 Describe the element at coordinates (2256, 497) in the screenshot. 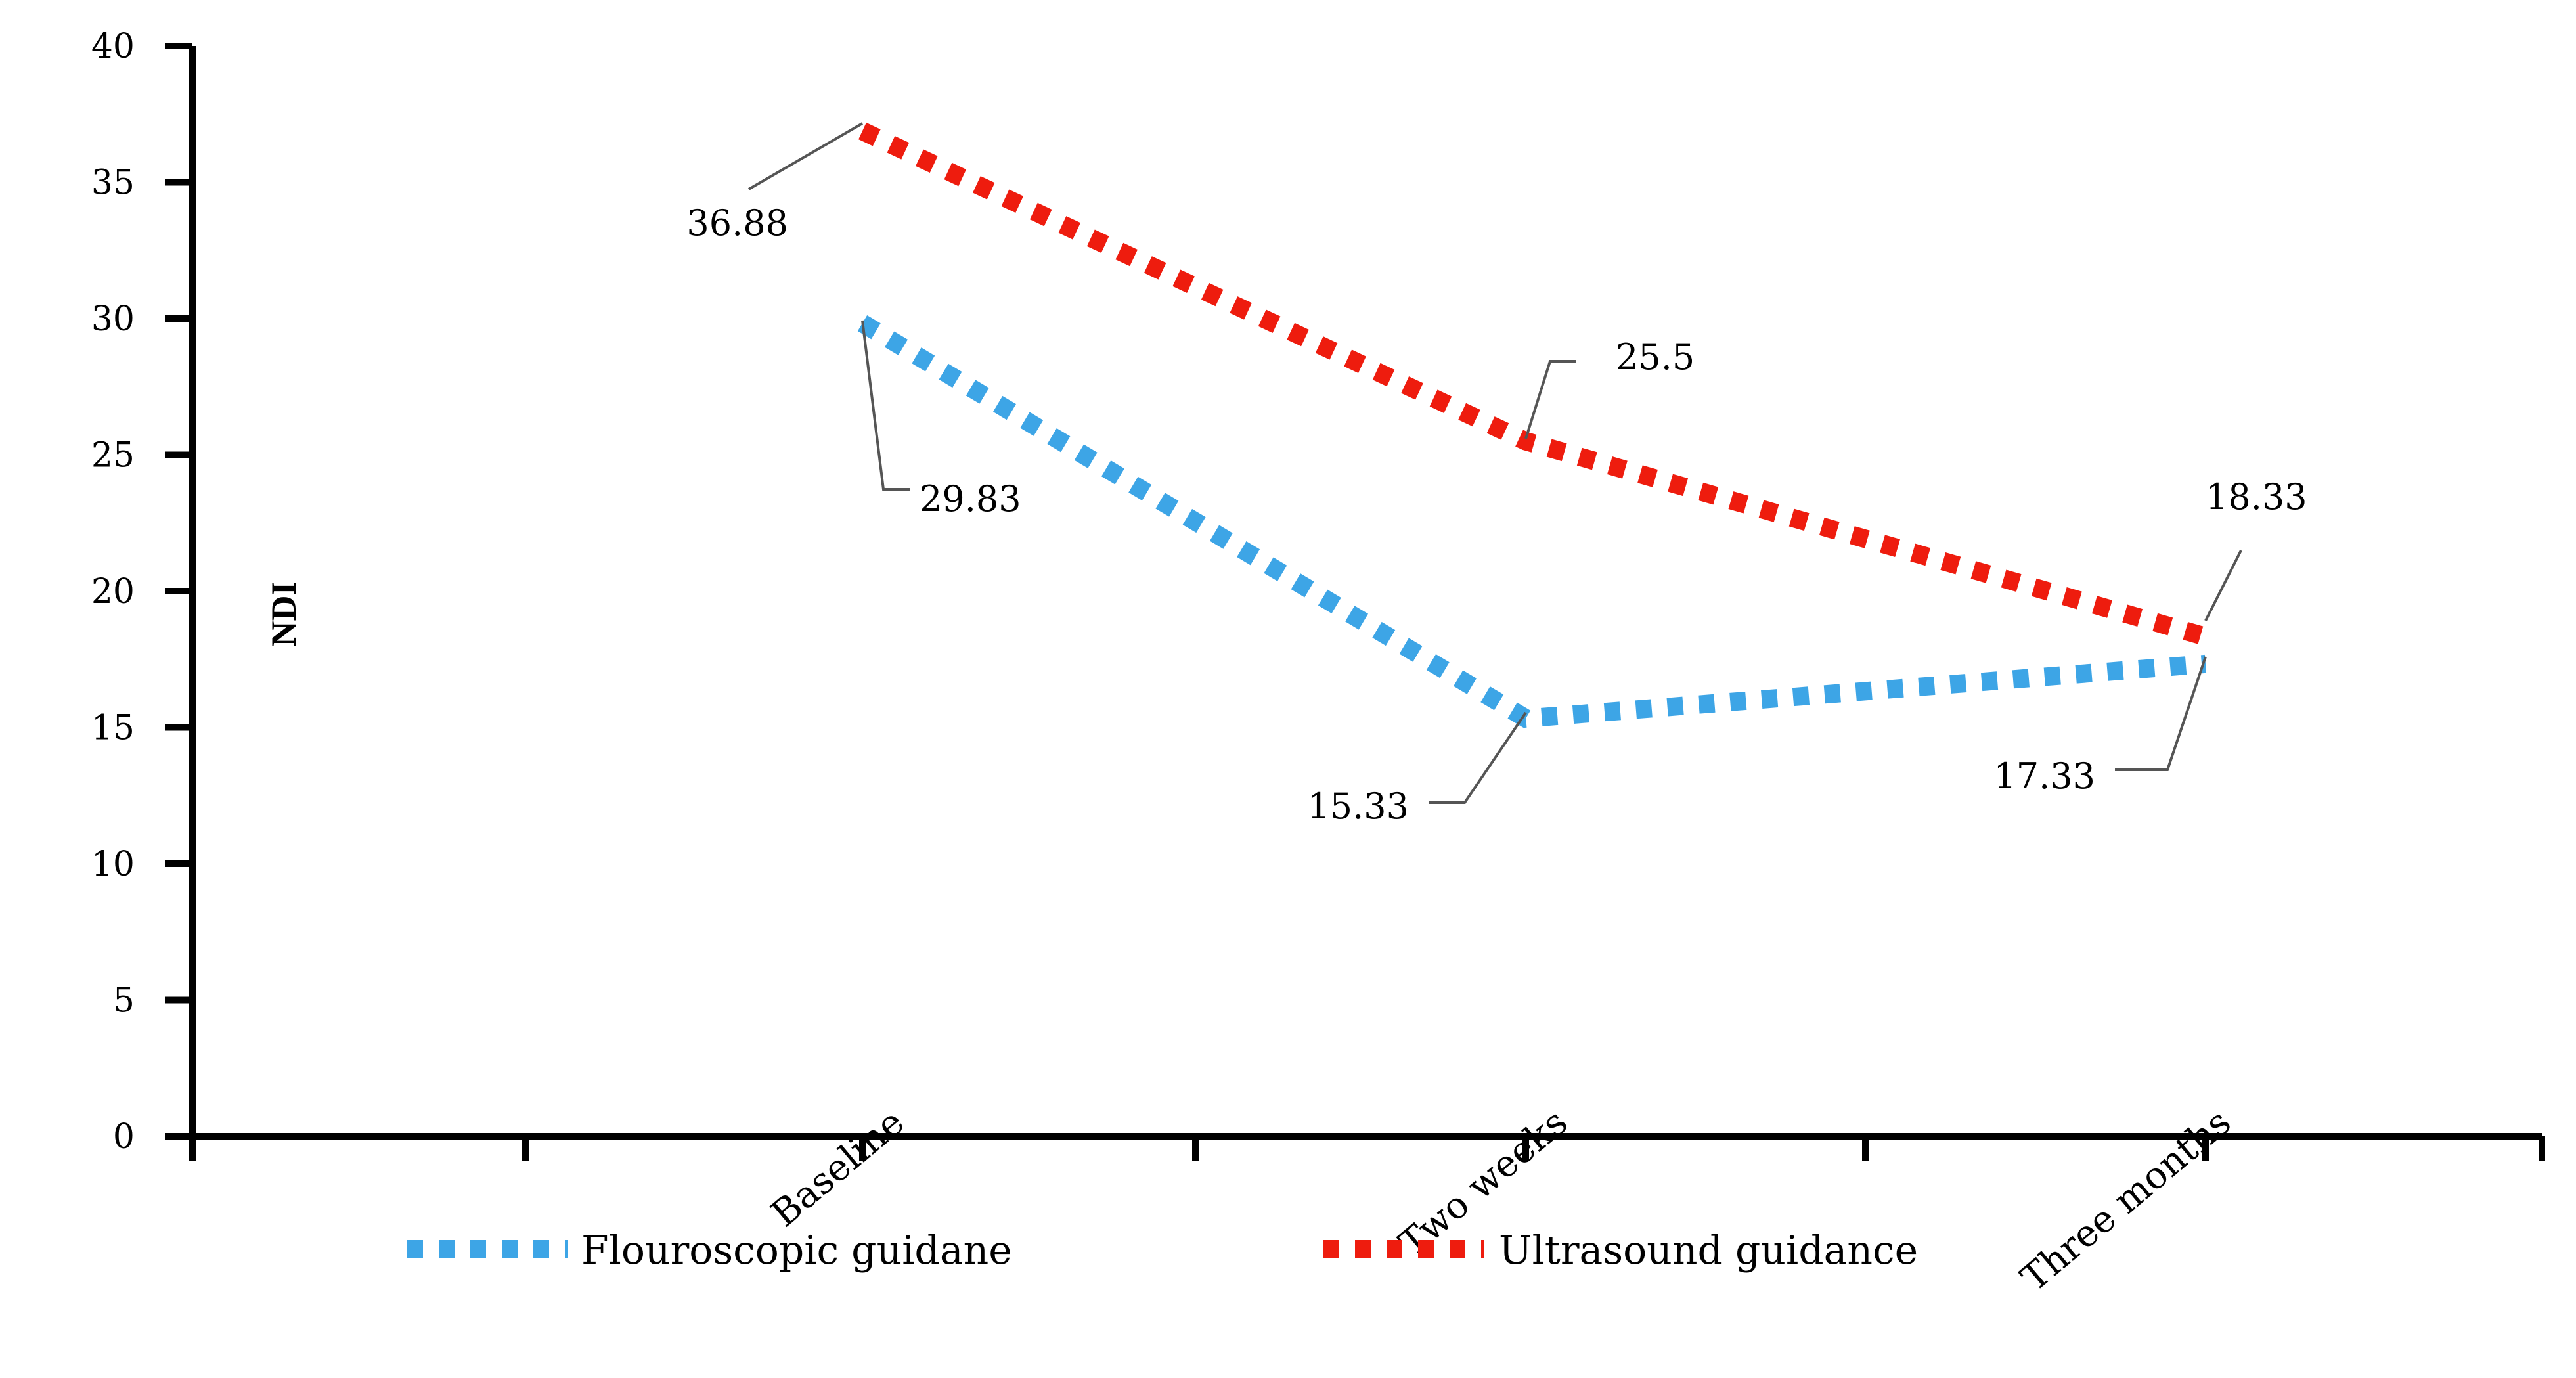

I see `data-label: 18.33` at that location.